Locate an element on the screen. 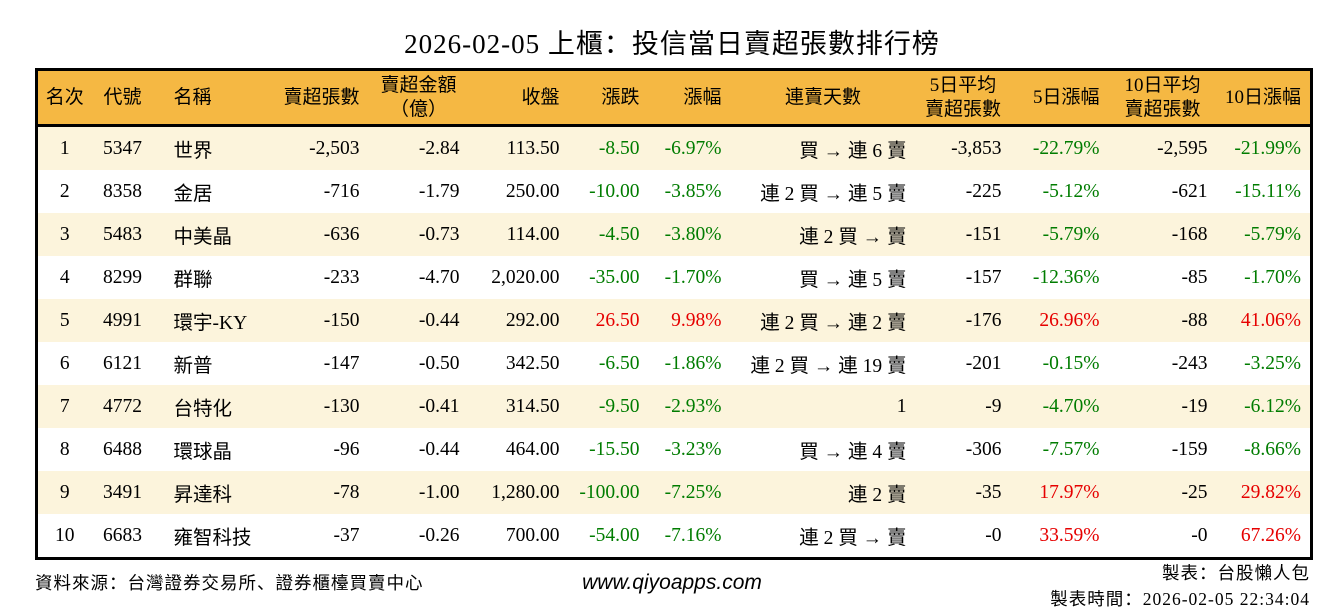 This screenshot has width=1344, height=612. rank-cell: 6 is located at coordinates (64, 363).